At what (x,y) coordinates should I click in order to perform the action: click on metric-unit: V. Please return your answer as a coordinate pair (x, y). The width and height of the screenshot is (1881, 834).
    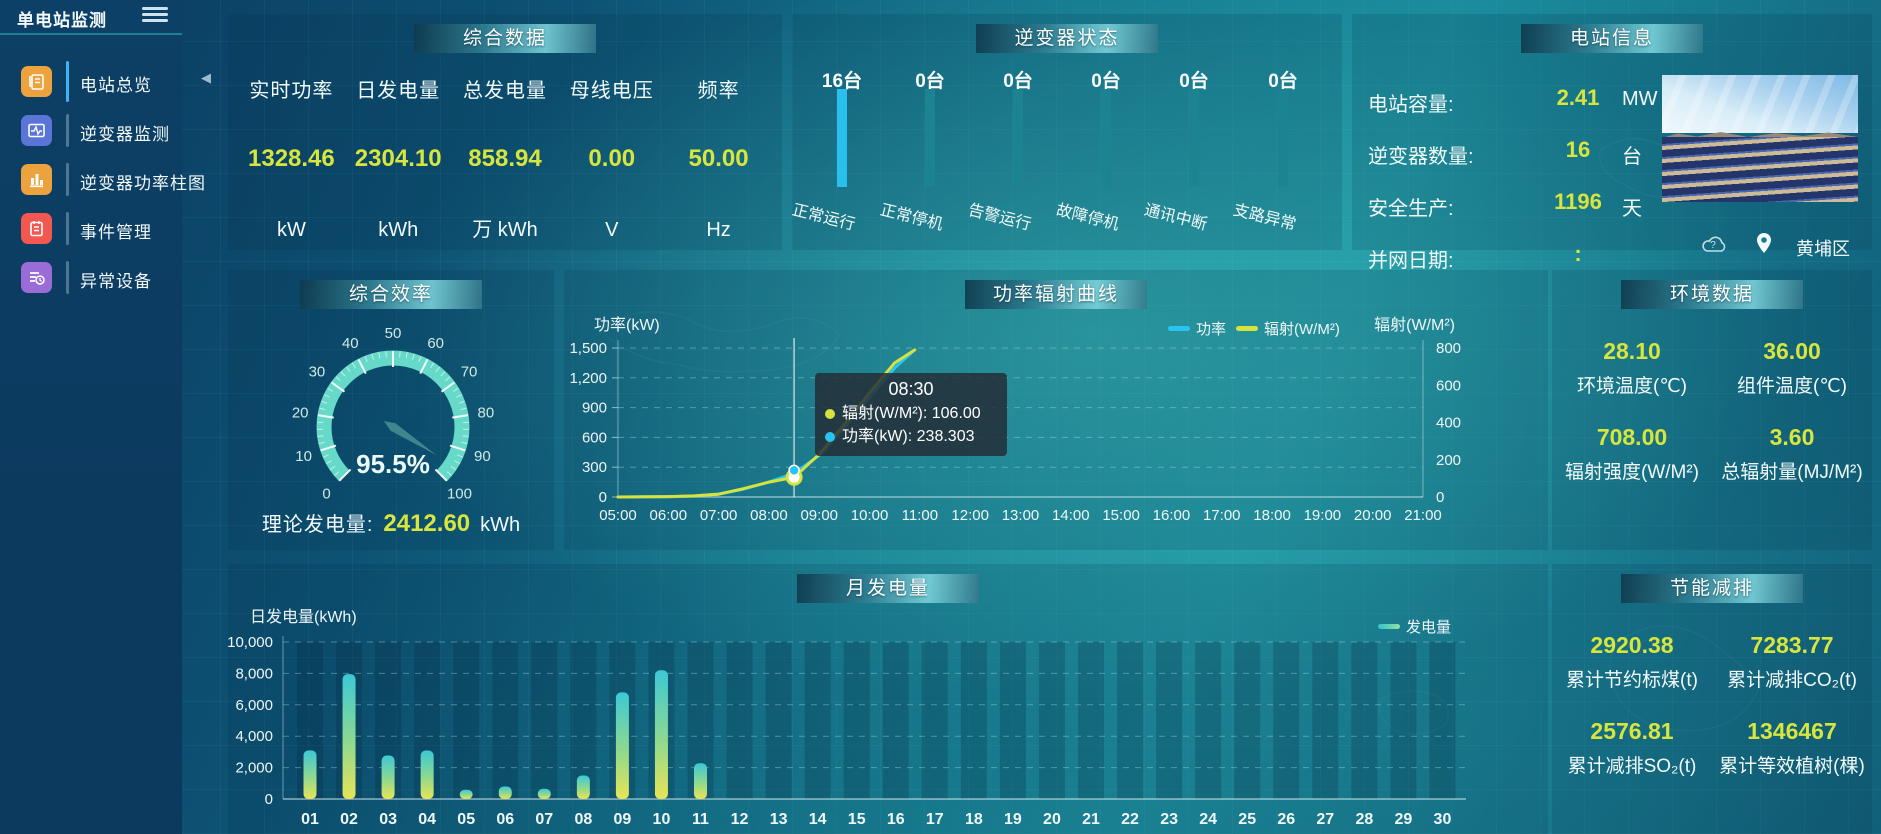
    Looking at the image, I should click on (612, 230).